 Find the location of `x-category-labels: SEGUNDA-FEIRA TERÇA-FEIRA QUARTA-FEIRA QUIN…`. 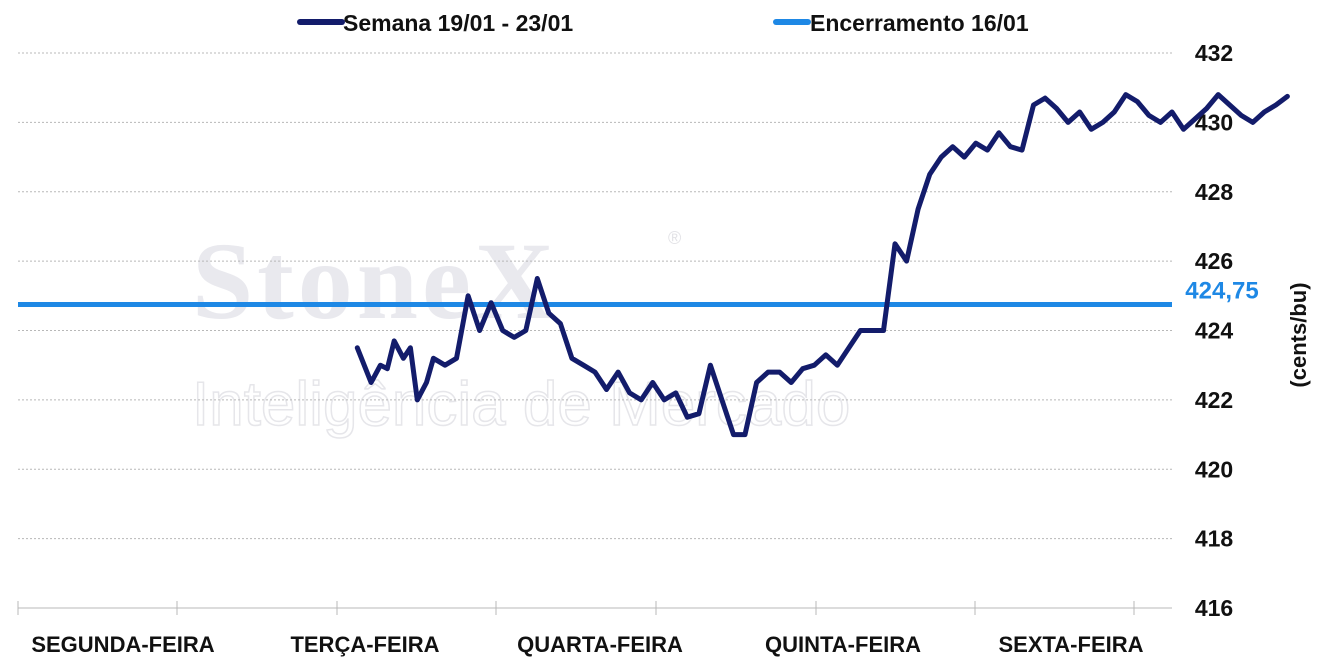

x-category-labels: SEGUNDA-FEIRA TERÇA-FEIRA QUARTA-FEIRA QUIN… is located at coordinates (587, 644).